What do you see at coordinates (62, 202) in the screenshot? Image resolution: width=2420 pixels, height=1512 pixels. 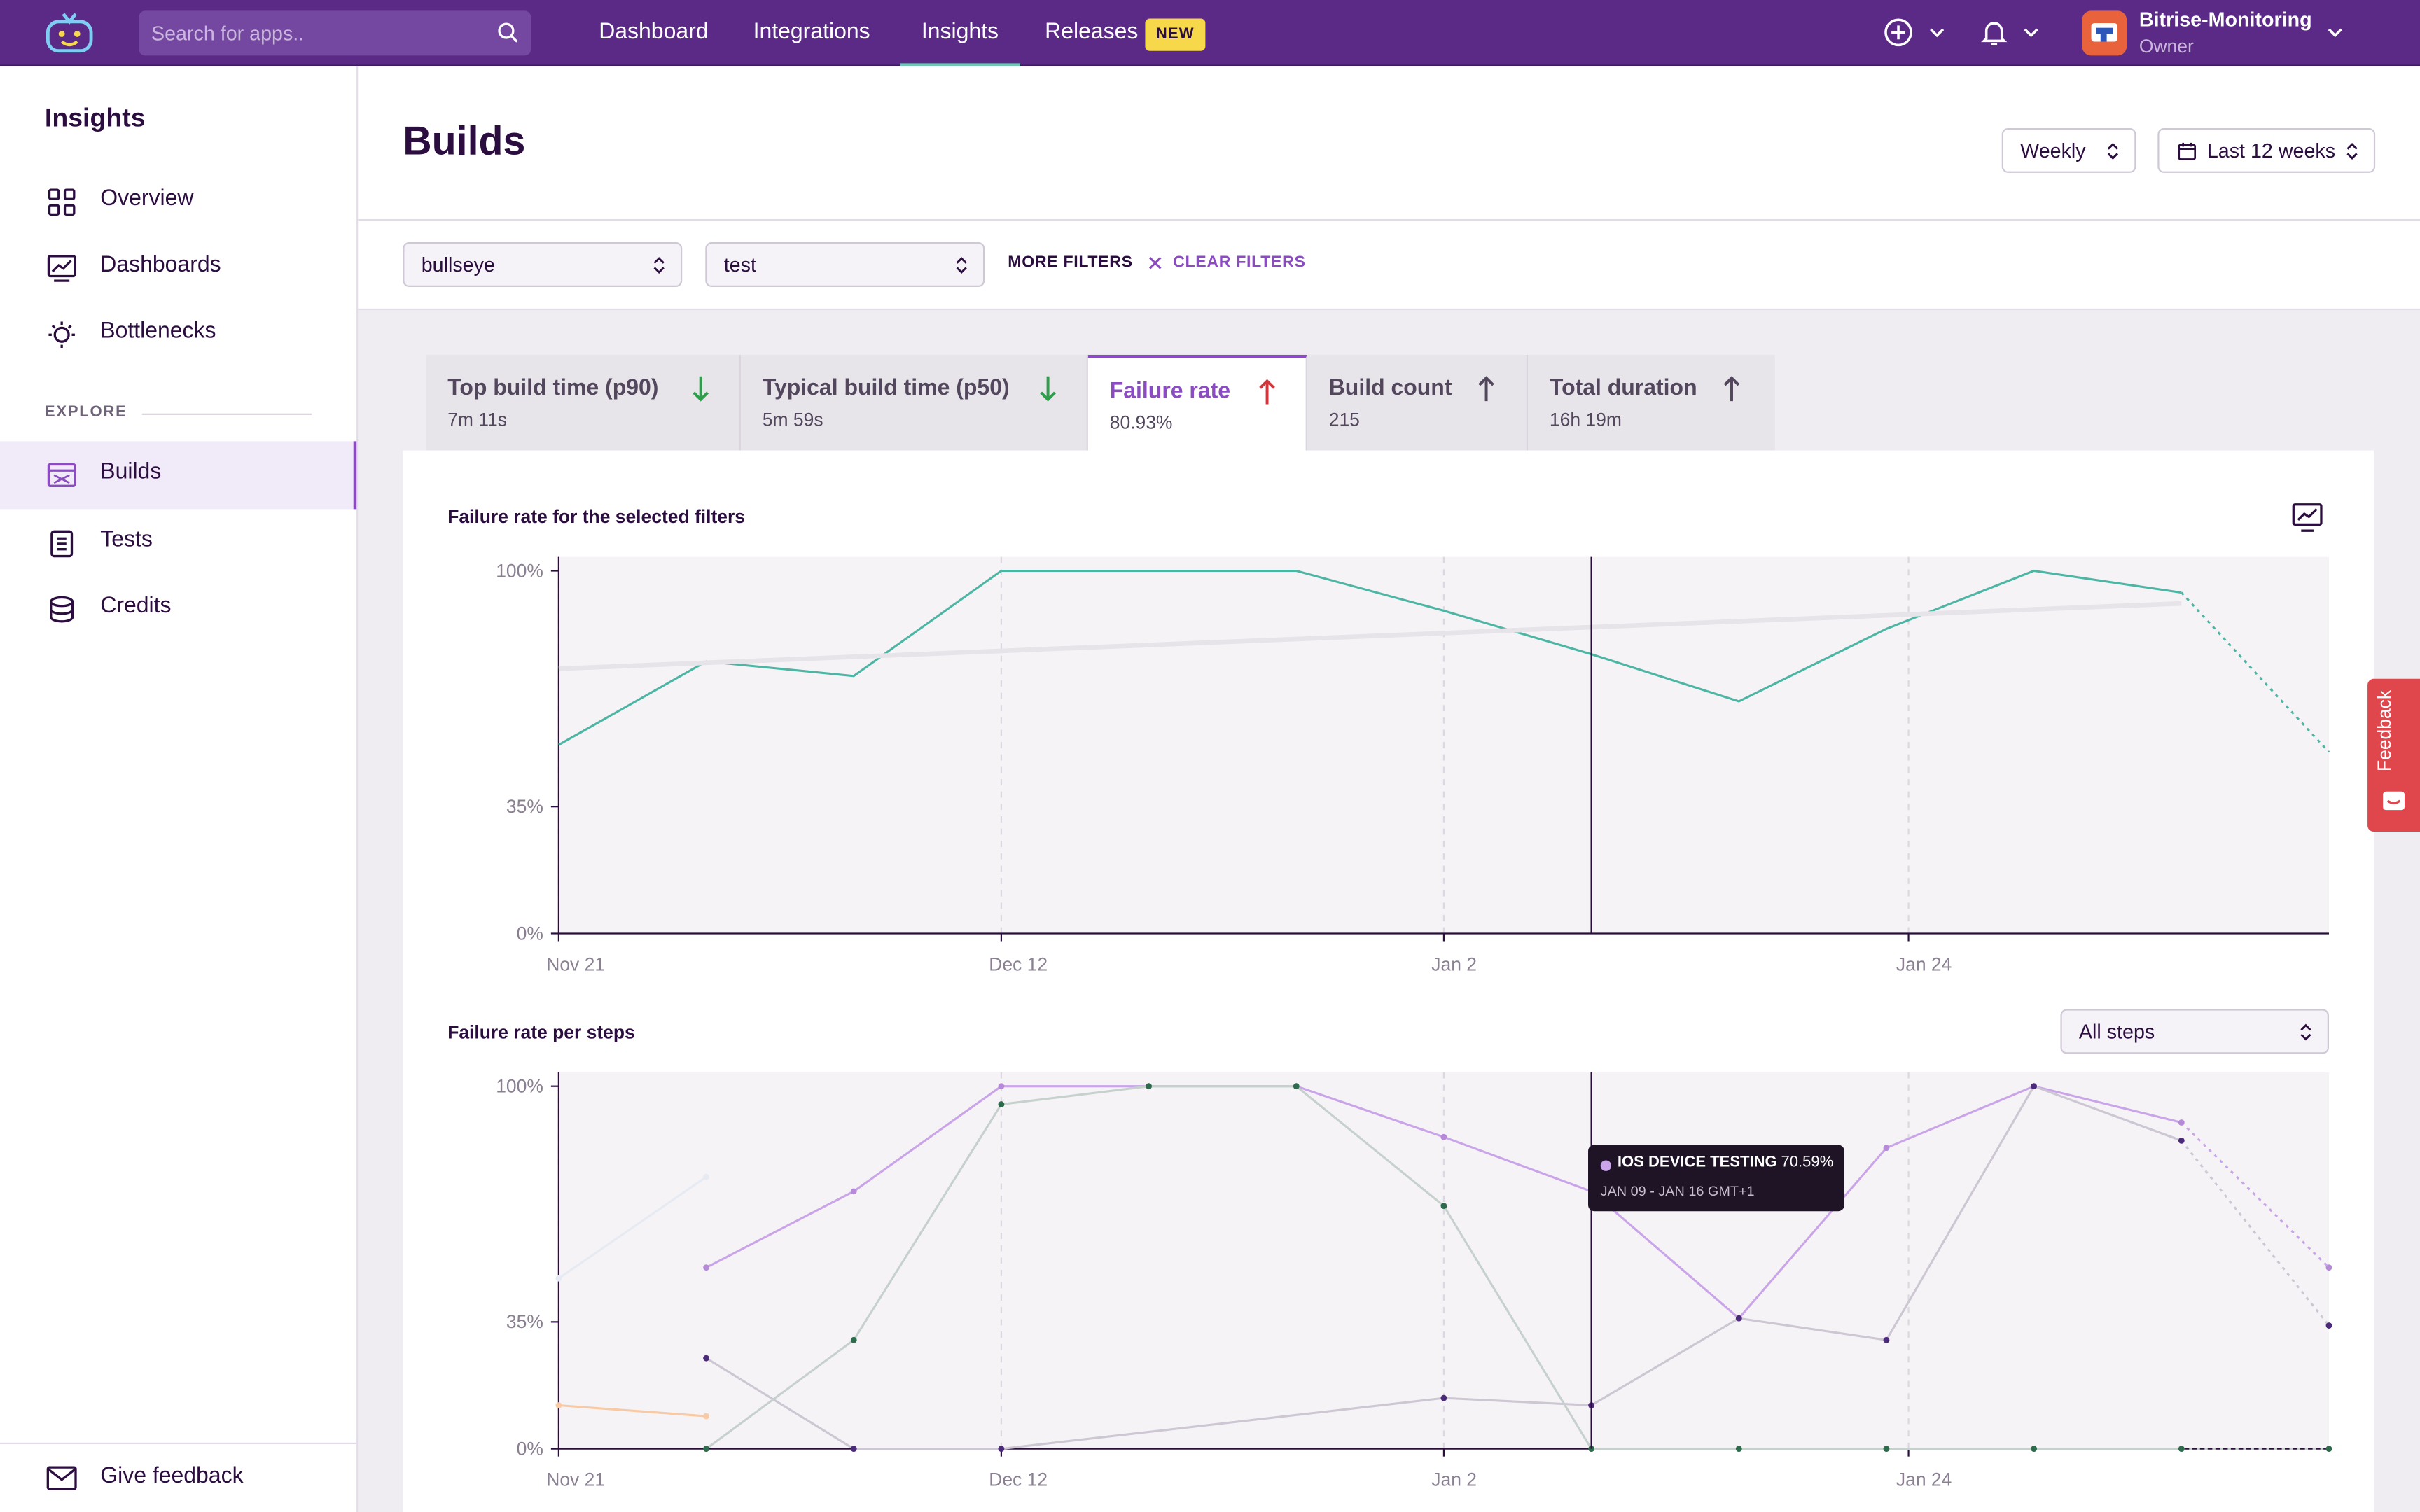 I see `grid-icon` at bounding box center [62, 202].